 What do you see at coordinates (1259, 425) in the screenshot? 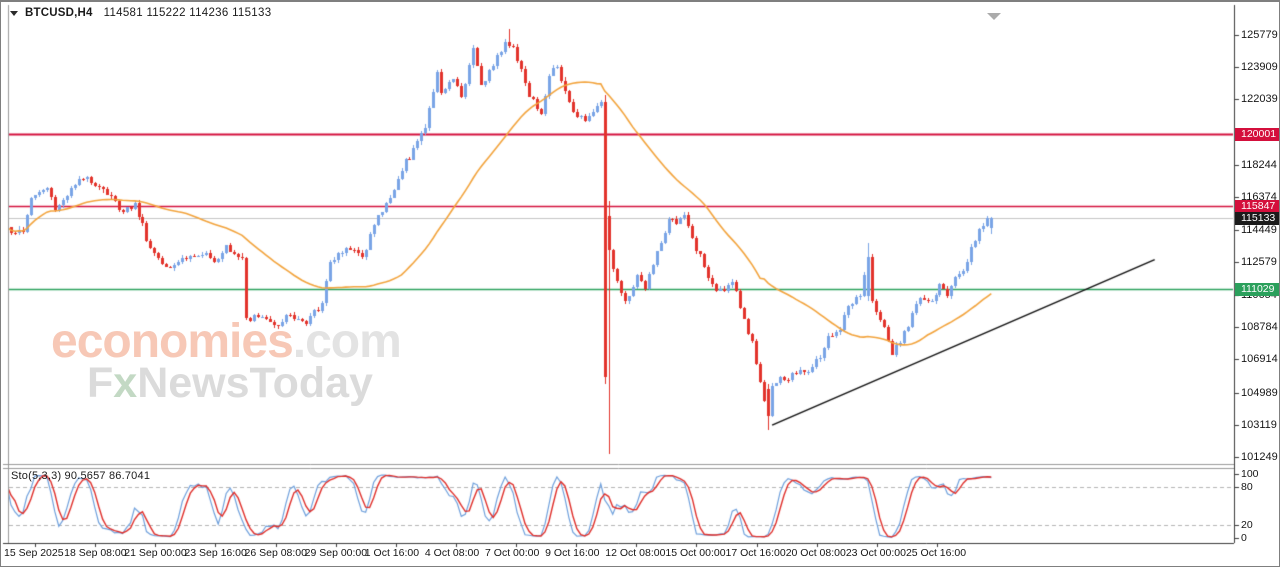
I see `price-axis-label: 103119` at bounding box center [1259, 425].